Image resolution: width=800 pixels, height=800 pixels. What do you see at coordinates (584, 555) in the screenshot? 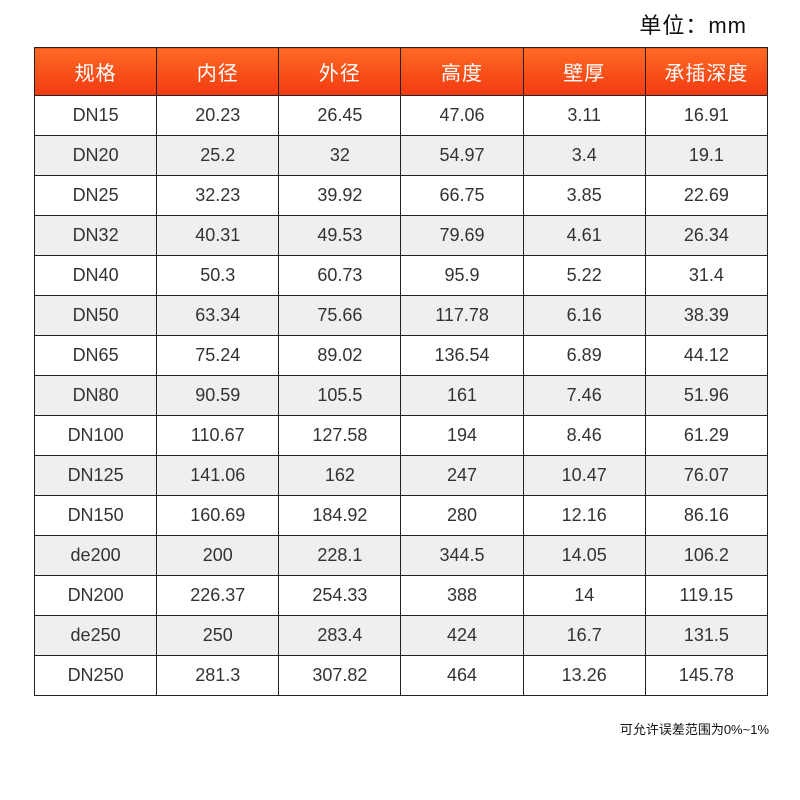
I see `cell-wall-thickness: 14.05` at bounding box center [584, 555].